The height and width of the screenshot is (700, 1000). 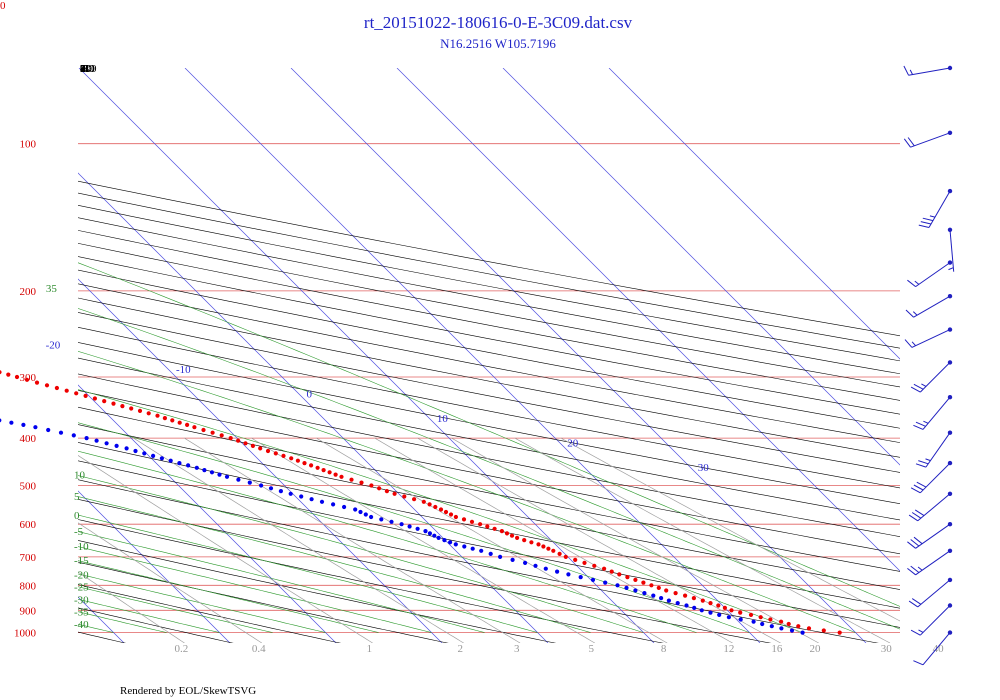 I want to click on dry-adiabat-edge-label: 30, so click(x=86, y=69).